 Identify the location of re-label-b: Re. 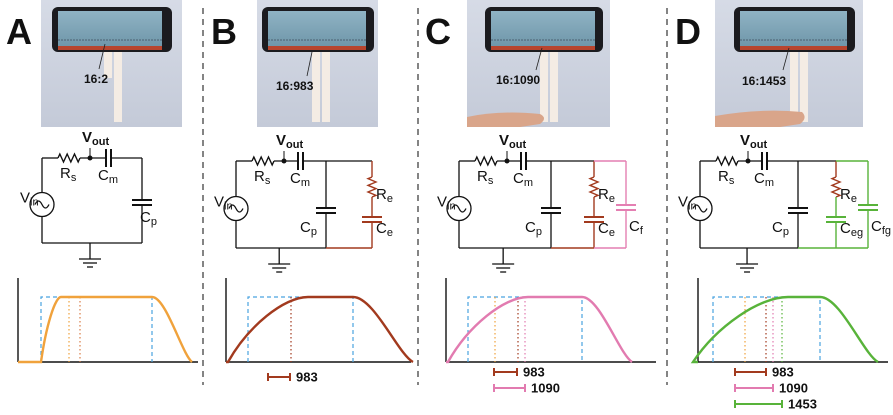
(384, 195).